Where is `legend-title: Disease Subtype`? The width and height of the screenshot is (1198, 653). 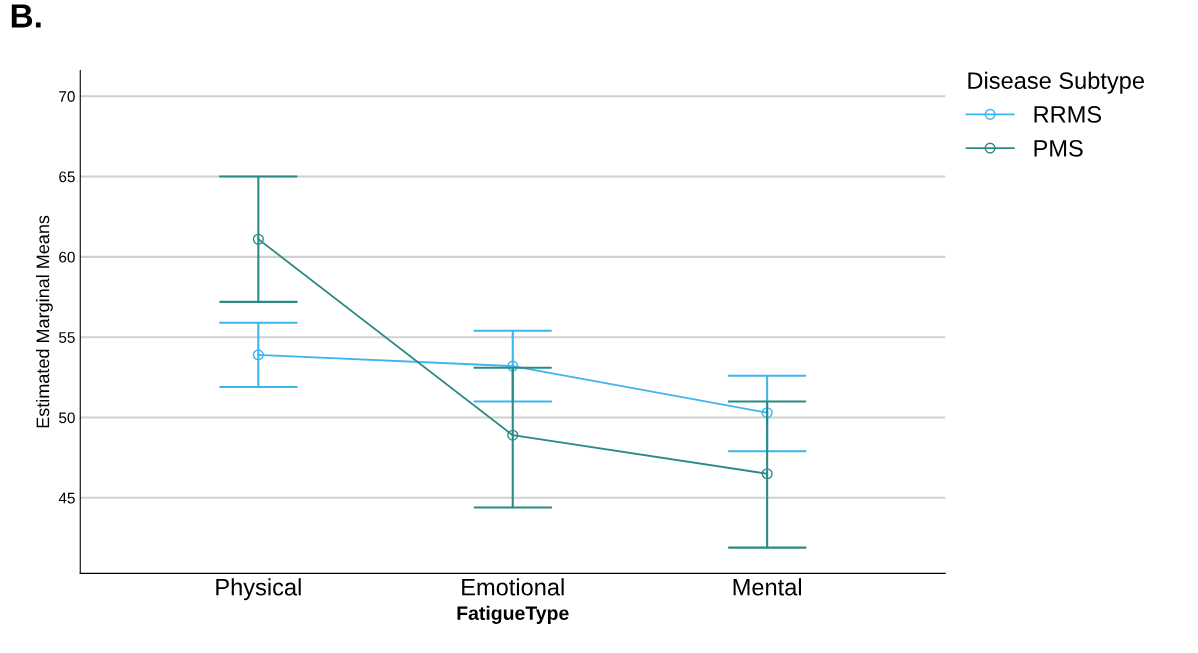
legend-title: Disease Subtype is located at coordinates (1056, 82).